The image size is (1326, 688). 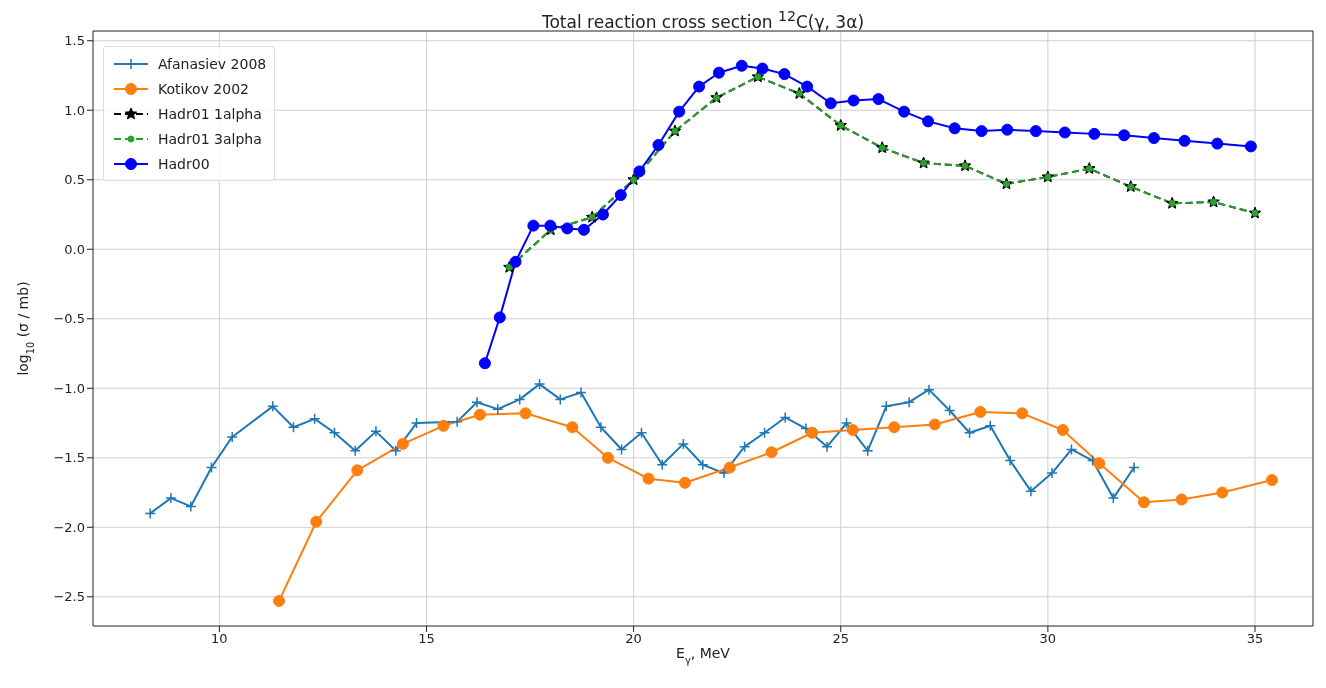 I want to click on y-tick-label: −1.5, so click(x=69, y=458).